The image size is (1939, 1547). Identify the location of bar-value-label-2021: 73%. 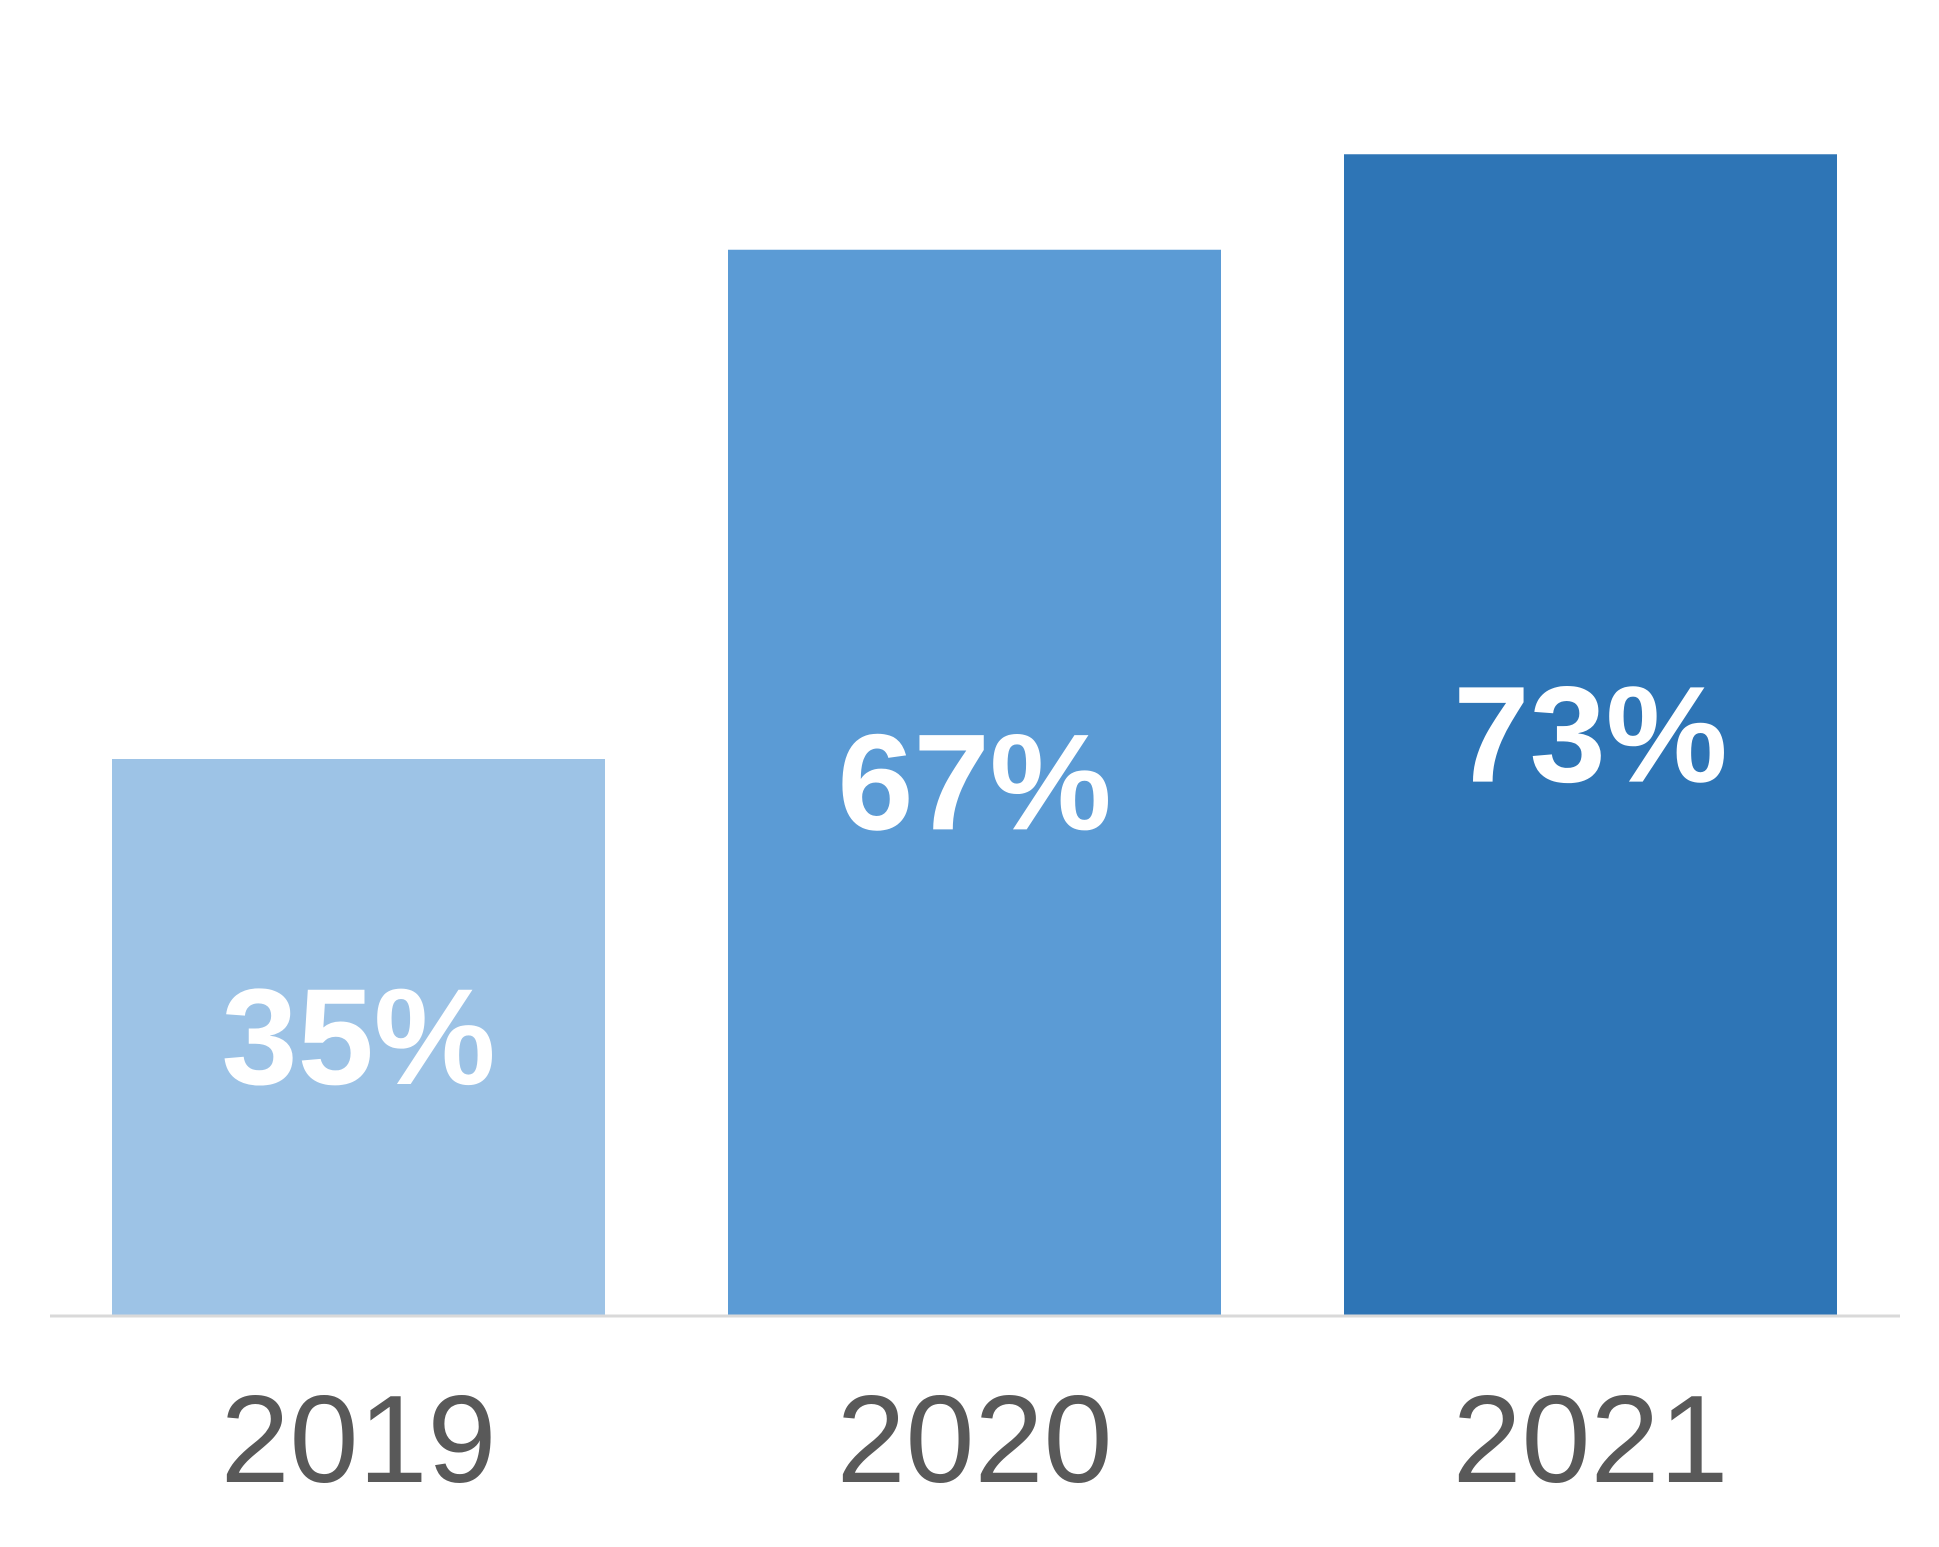
(1590, 735).